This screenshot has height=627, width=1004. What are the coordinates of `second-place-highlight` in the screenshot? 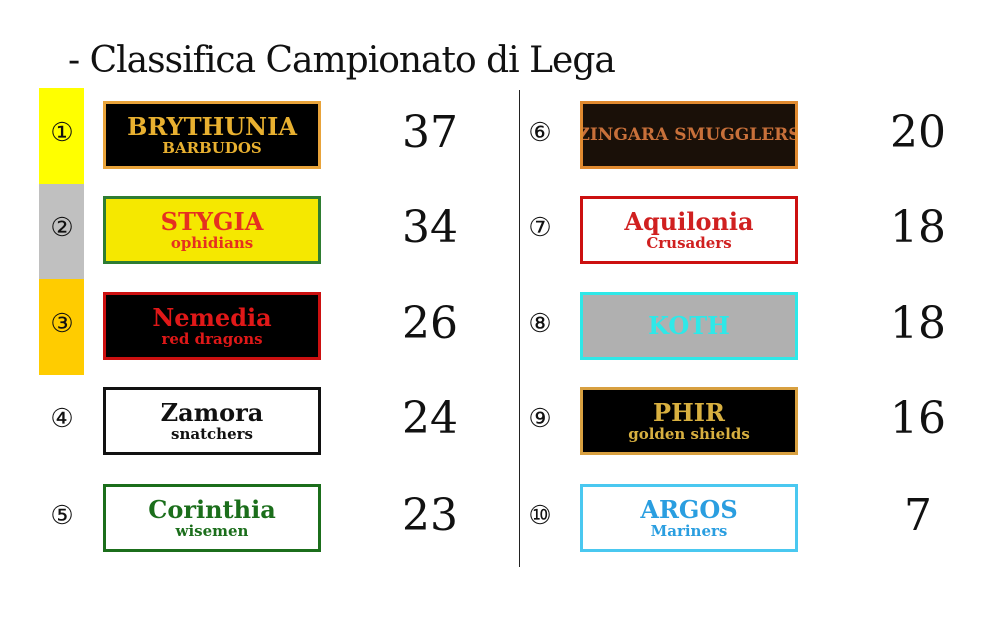 It's located at (61, 232).